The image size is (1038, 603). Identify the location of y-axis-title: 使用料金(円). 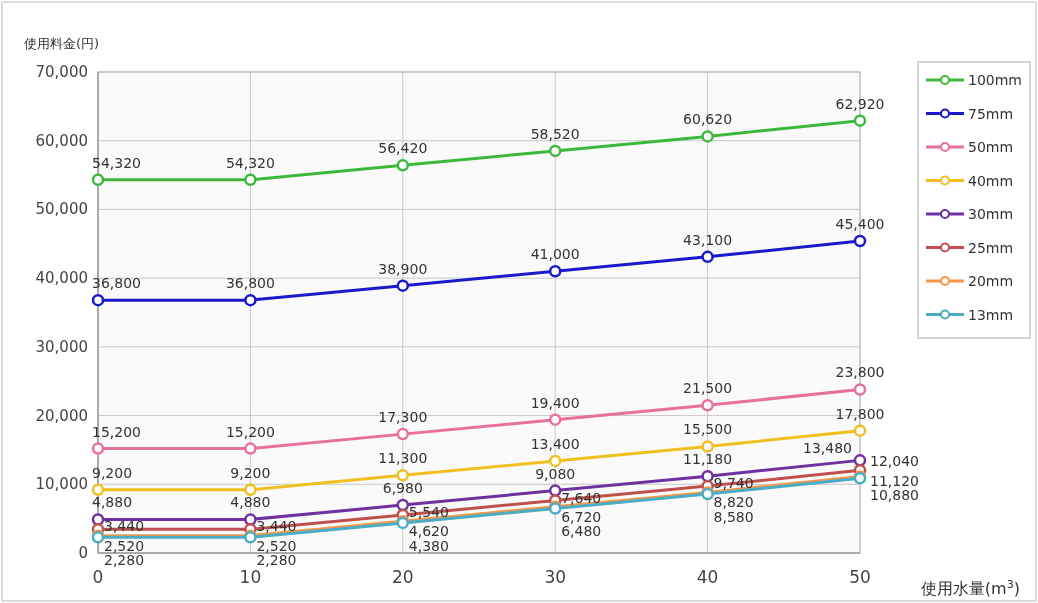
(62, 43).